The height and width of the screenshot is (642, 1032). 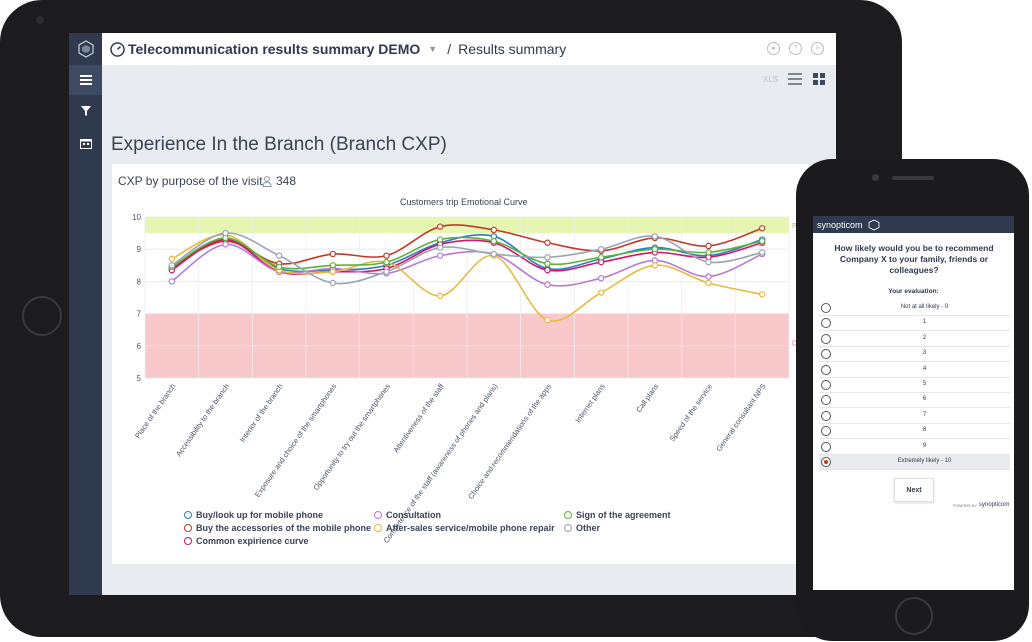 I want to click on legend-item: Other, so click(x=582, y=528).